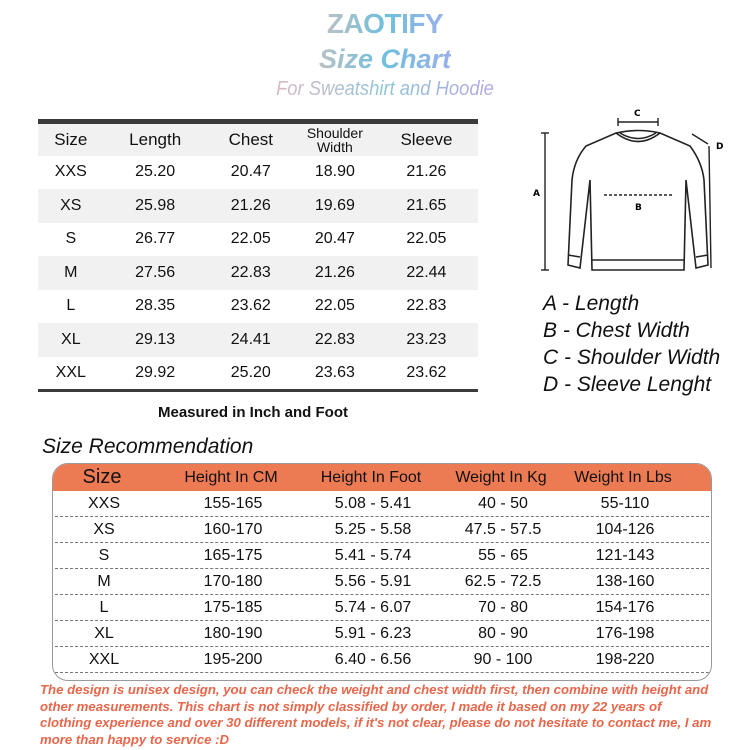  I want to click on table-cell: 138-160, so click(625, 581).